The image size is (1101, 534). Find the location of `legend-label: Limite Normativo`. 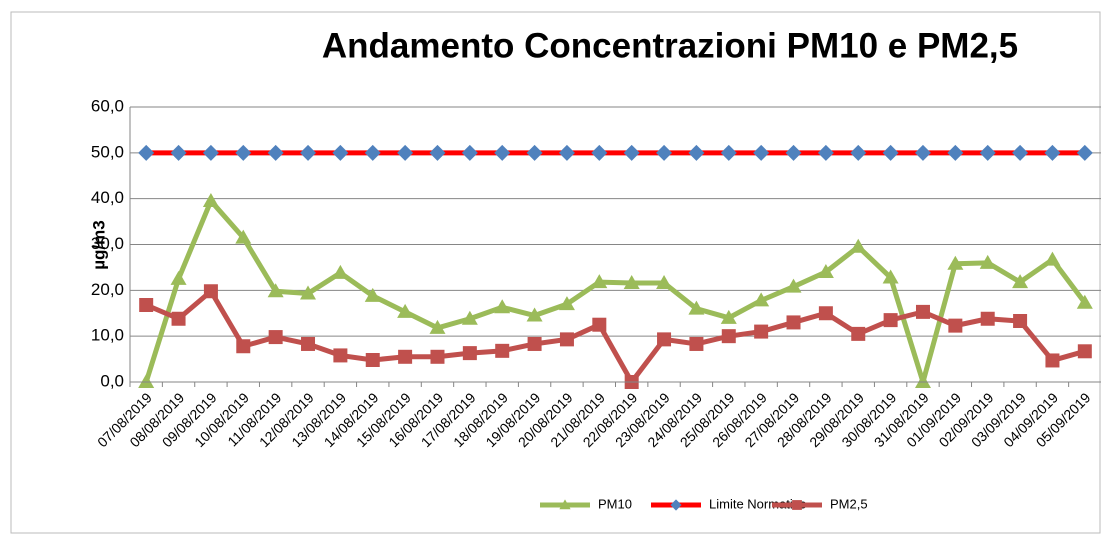

legend-label: Limite Normativo is located at coordinates (758, 503).